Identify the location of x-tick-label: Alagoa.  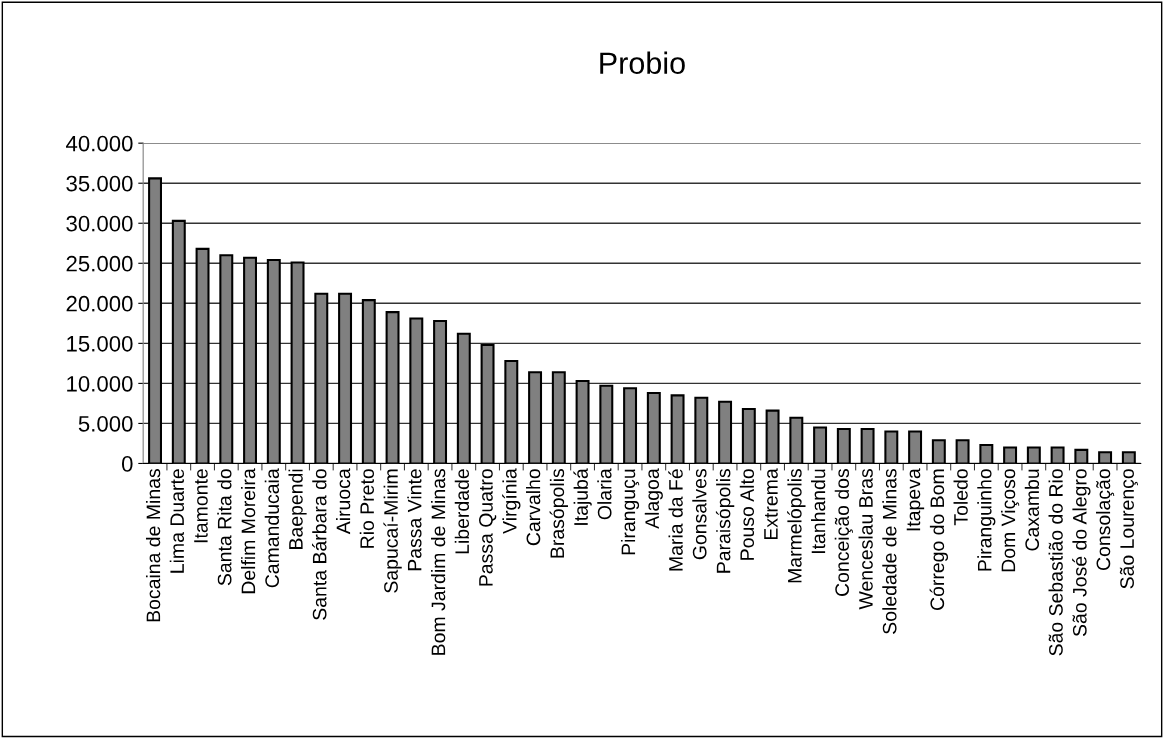
(653, 498).